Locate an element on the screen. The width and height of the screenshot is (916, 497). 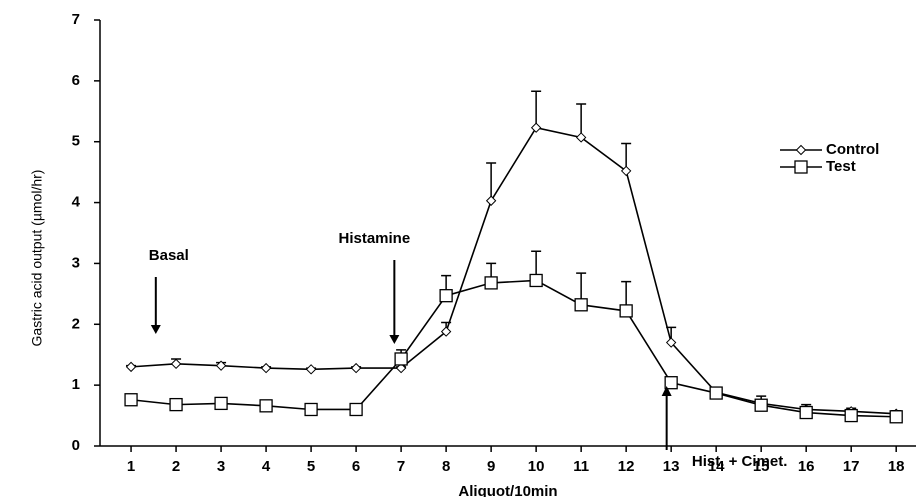
annotation-text: Hist. + Cimet. is located at coordinates (739, 461).